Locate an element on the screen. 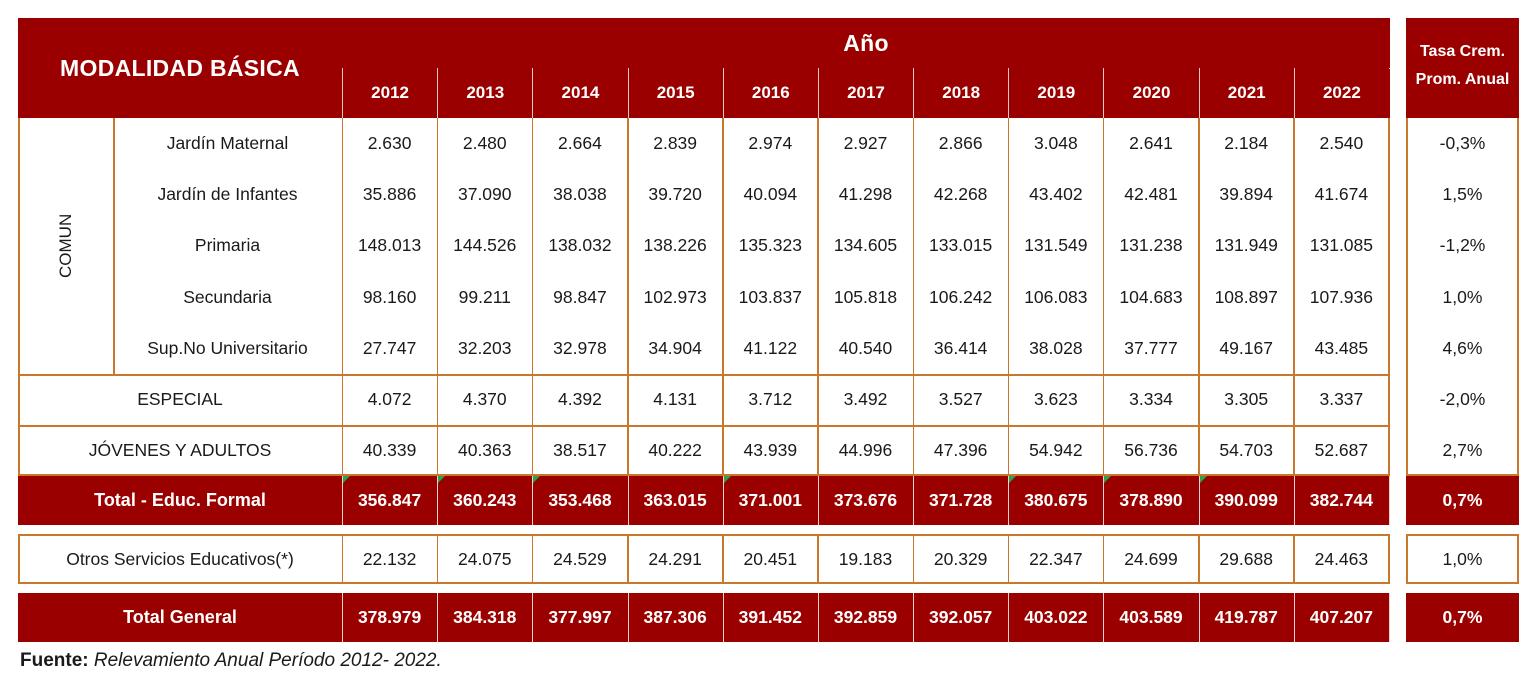 The image size is (1536, 690). comun-row-4-value-2014: 32.978 is located at coordinates (580, 347).